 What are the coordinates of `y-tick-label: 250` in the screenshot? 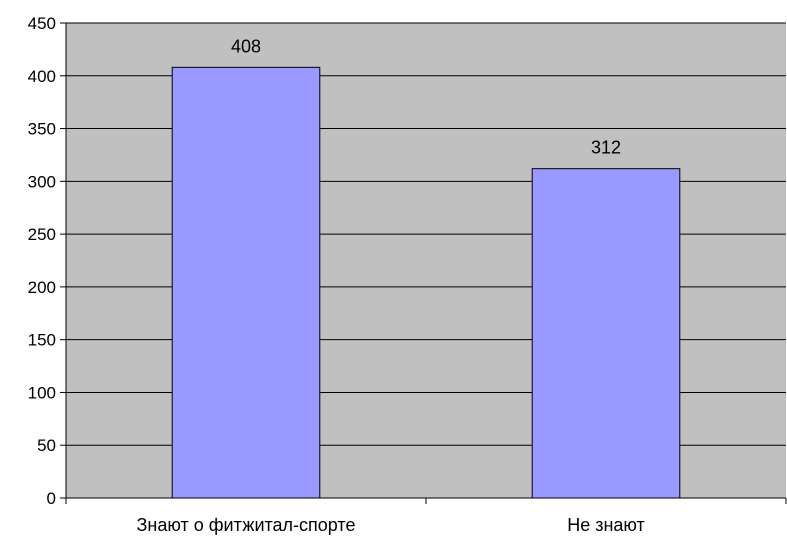 It's located at (42, 234).